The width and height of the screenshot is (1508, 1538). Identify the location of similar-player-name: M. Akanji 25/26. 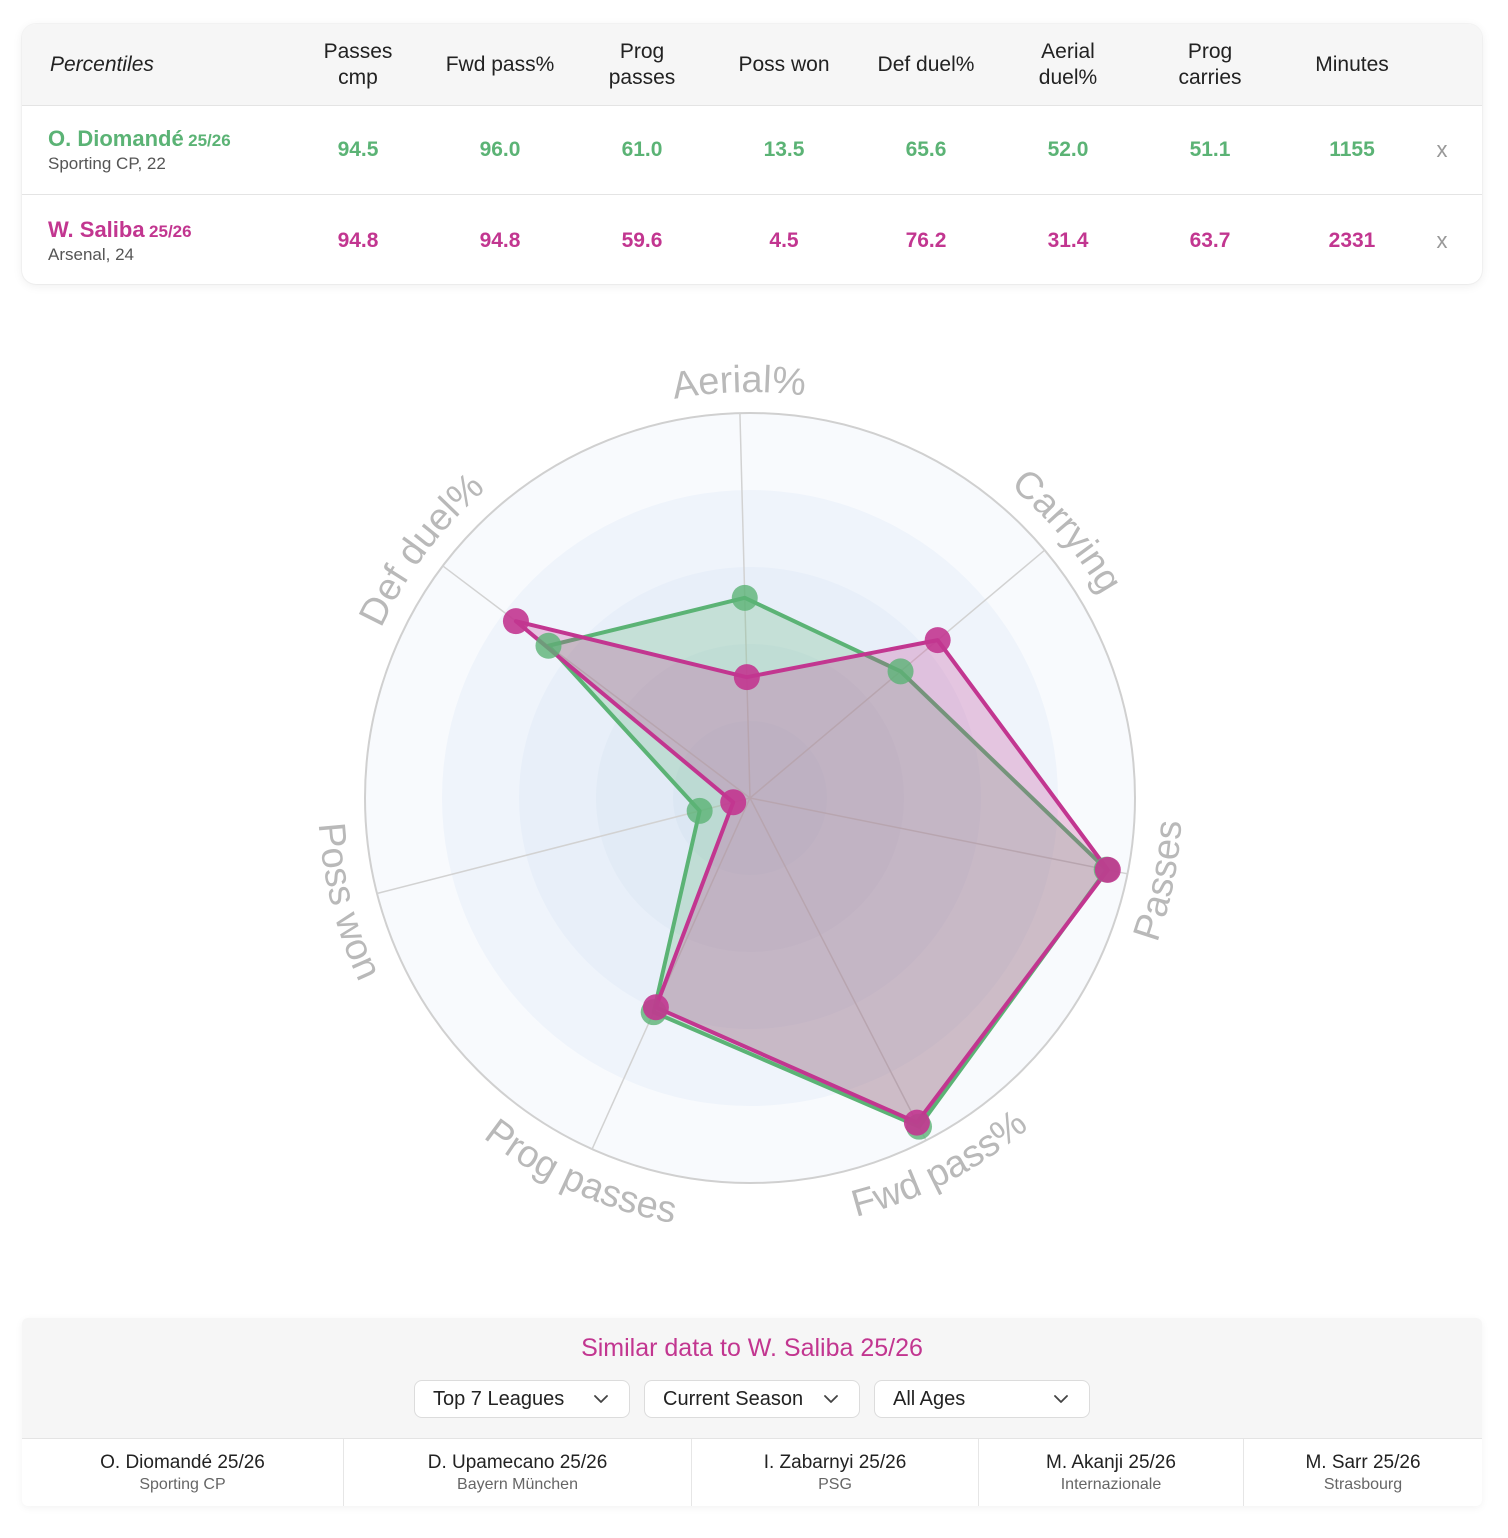
(1111, 1462).